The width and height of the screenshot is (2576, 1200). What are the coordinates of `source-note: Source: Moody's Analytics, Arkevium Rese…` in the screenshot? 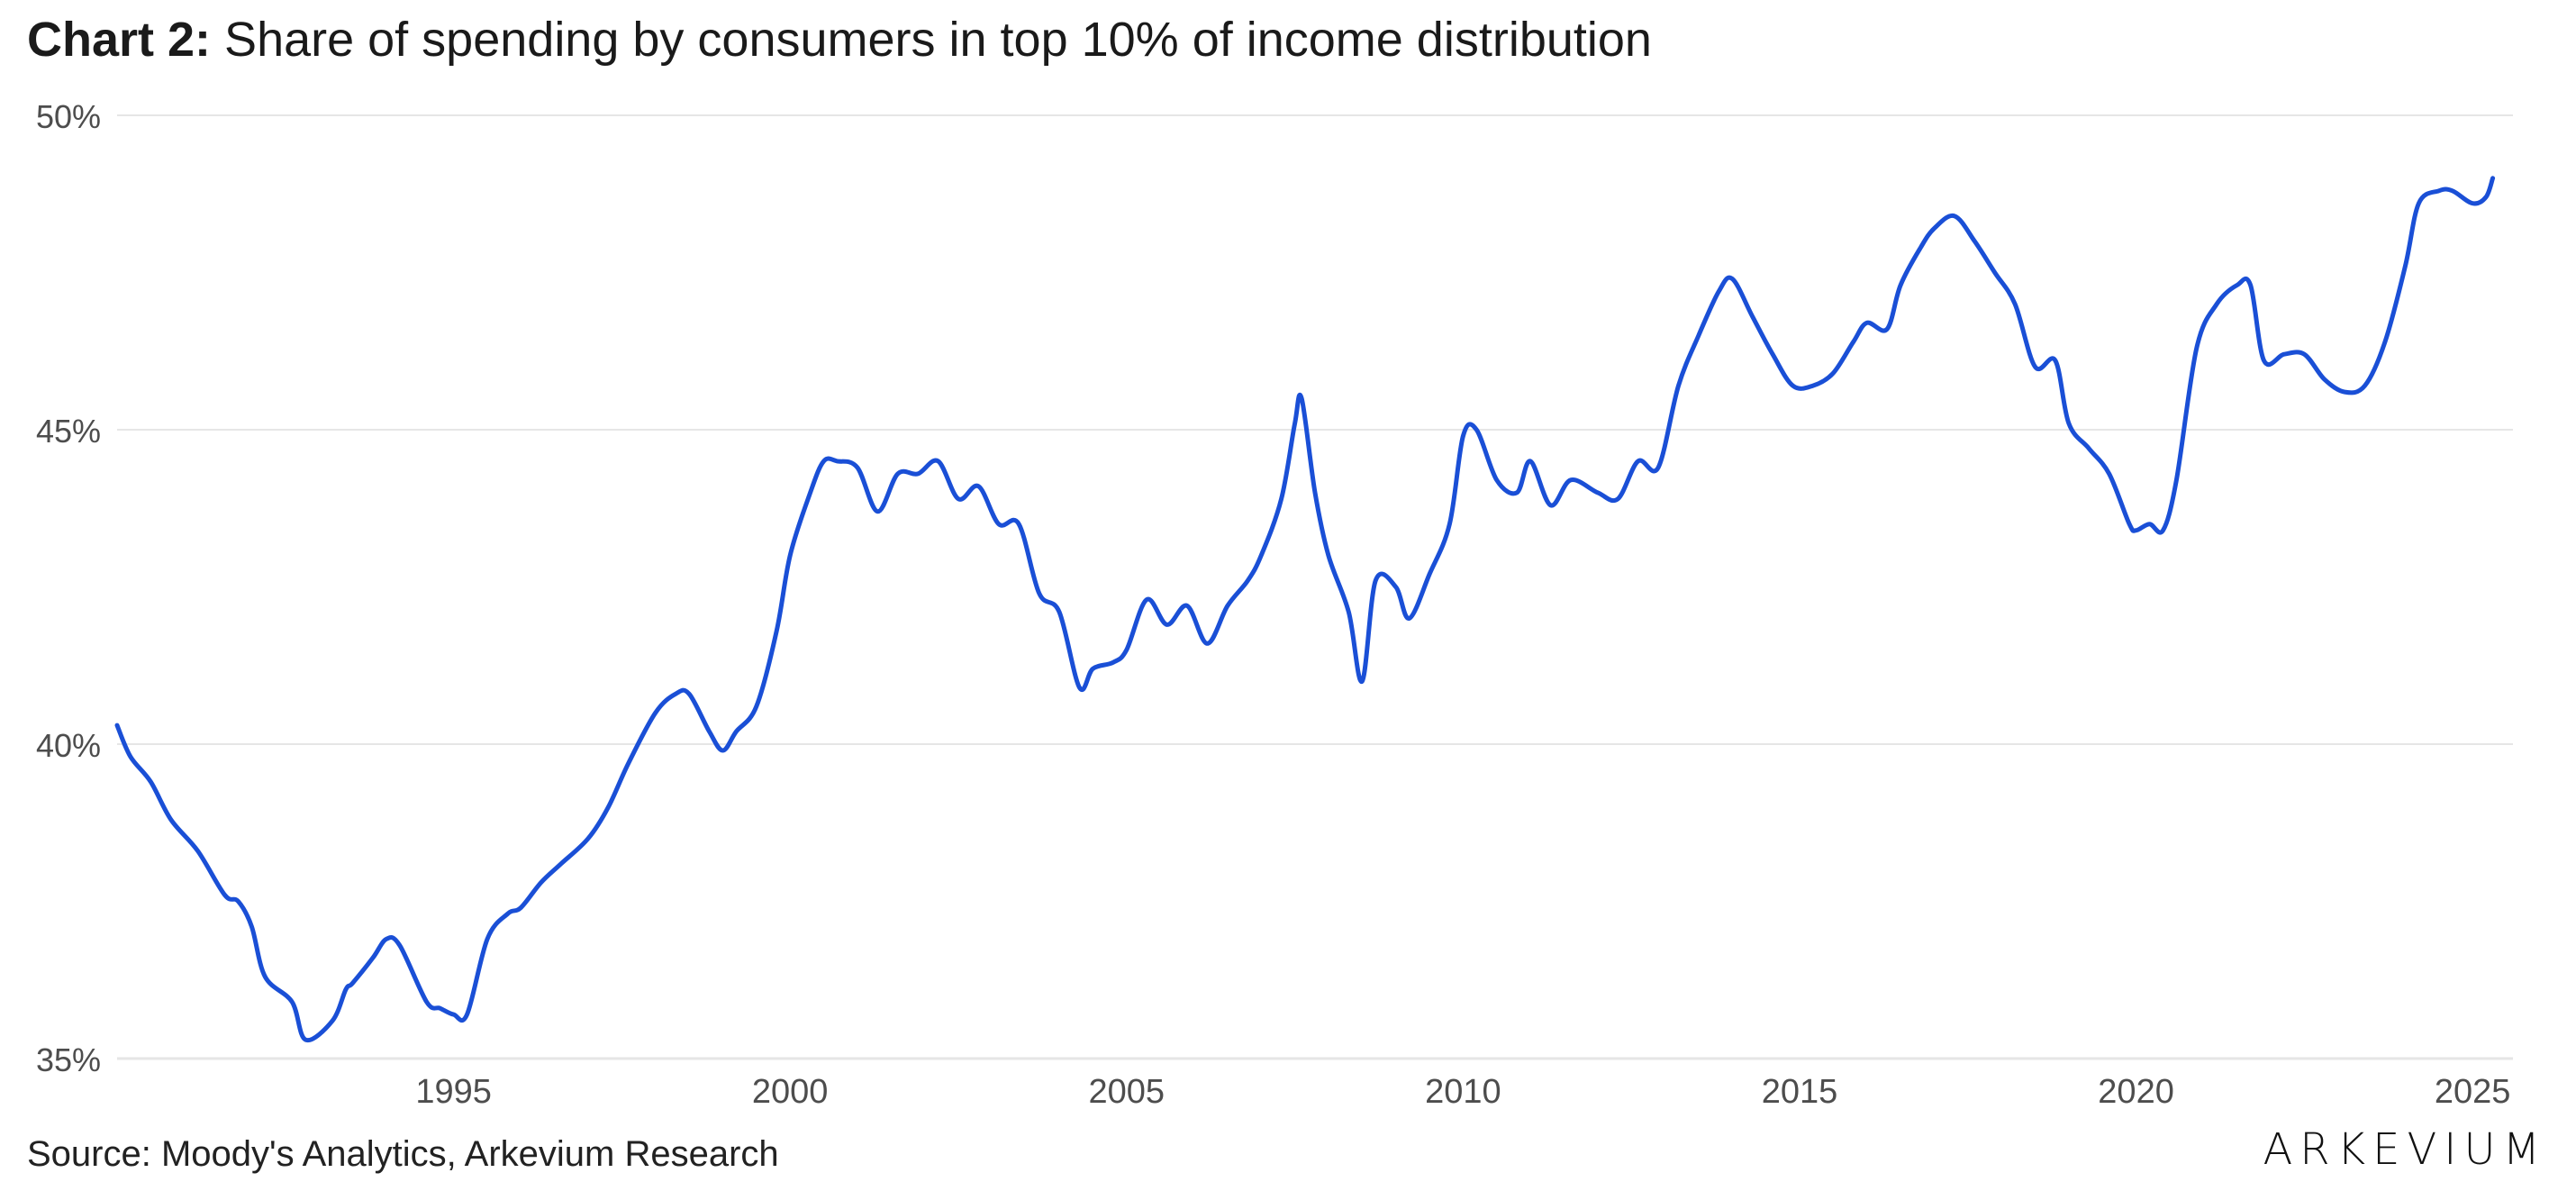 It's located at (403, 1154).